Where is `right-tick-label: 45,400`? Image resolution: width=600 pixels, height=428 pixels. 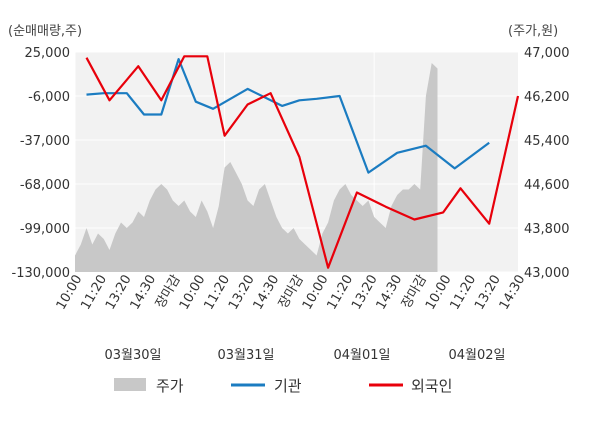
right-tick-label: 45,400 is located at coordinates (547, 141).